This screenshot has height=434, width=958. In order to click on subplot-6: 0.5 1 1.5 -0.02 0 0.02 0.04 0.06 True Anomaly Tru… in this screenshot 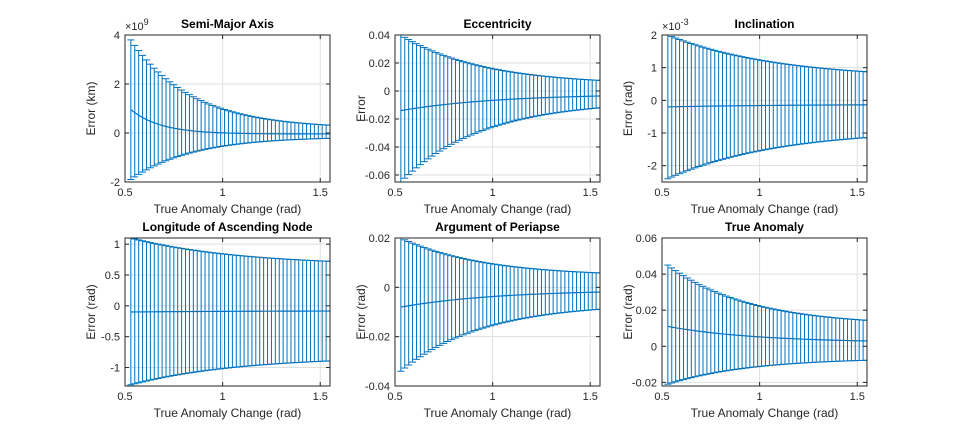, I will do `click(744, 320)`.